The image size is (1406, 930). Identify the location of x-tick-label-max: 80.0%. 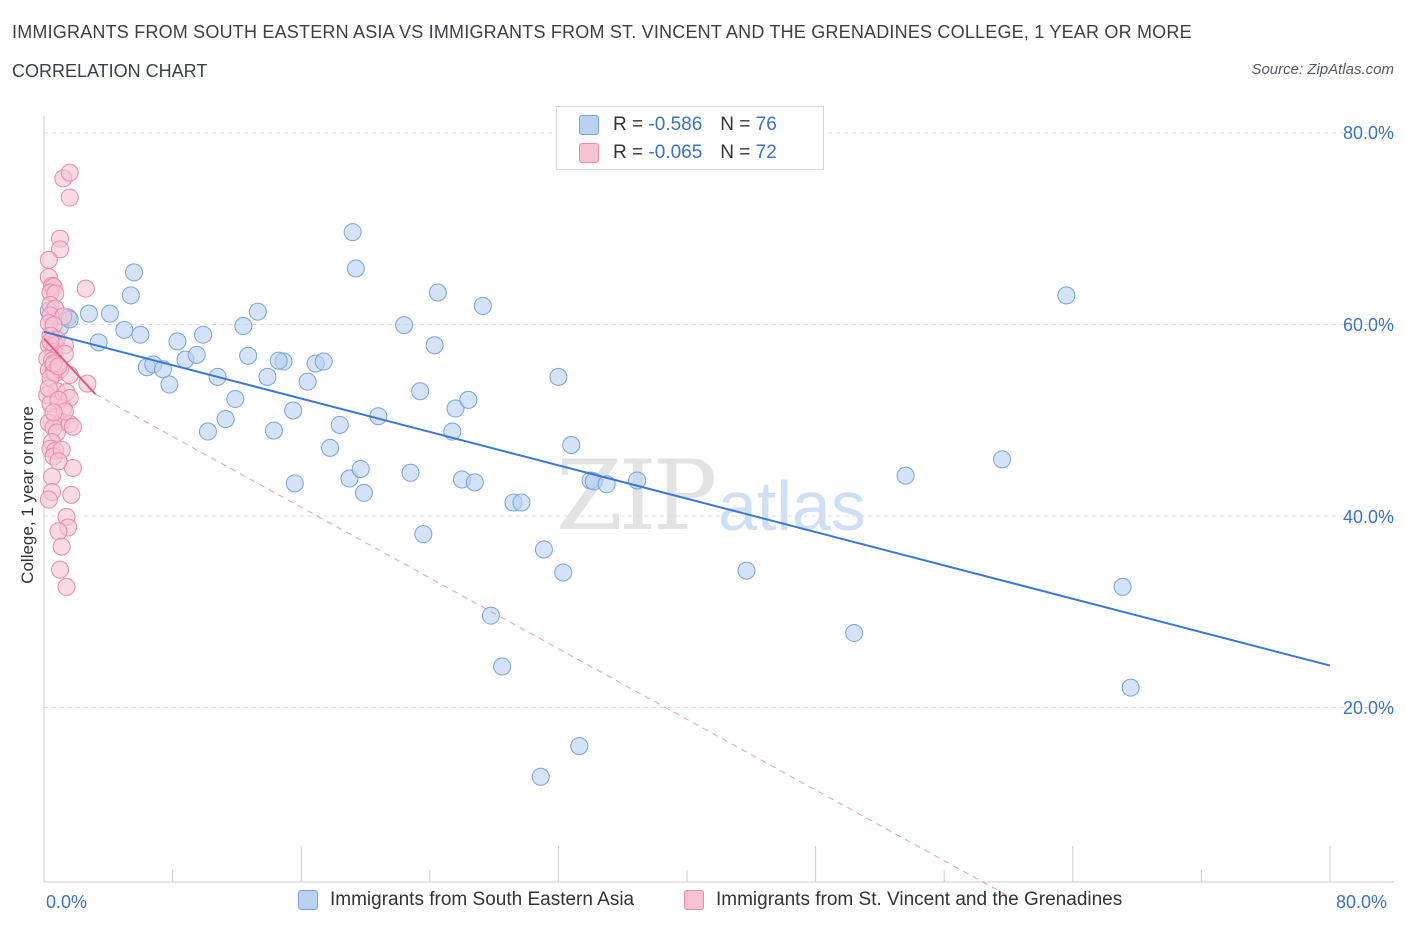
(1362, 902).